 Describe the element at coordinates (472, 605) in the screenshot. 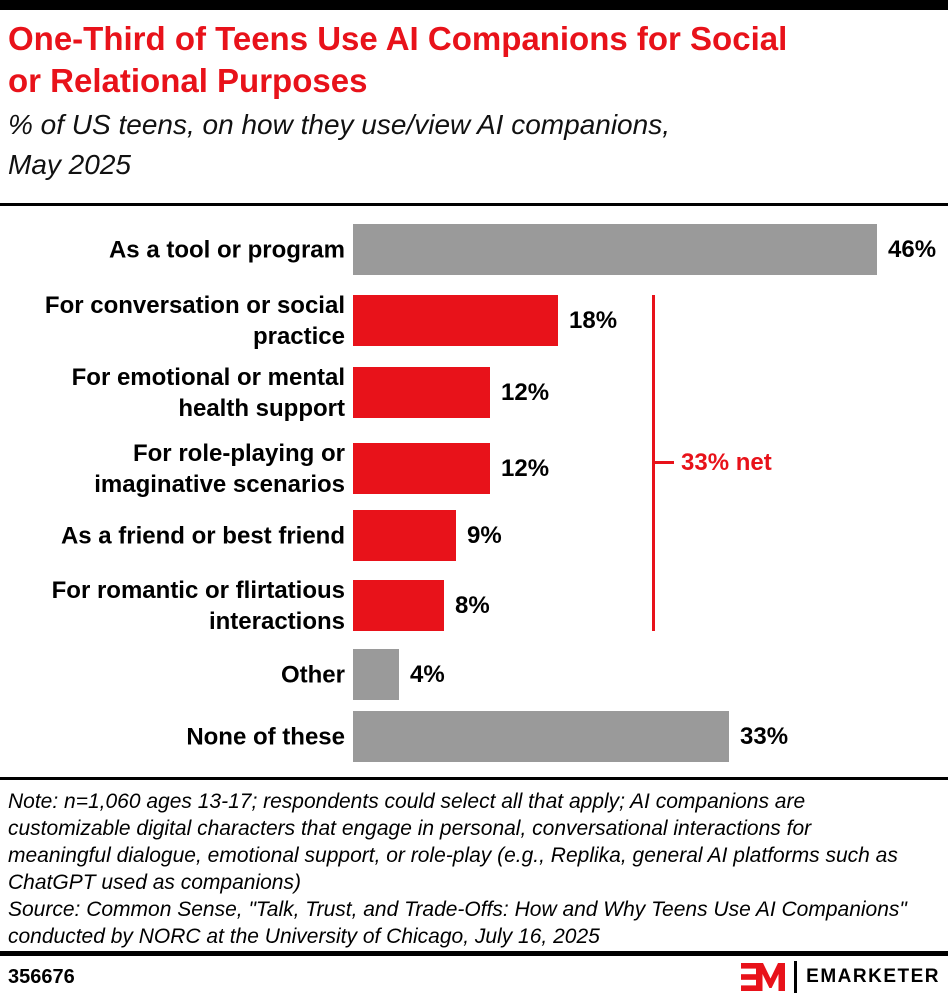

I see `bar-value: 8%` at that location.